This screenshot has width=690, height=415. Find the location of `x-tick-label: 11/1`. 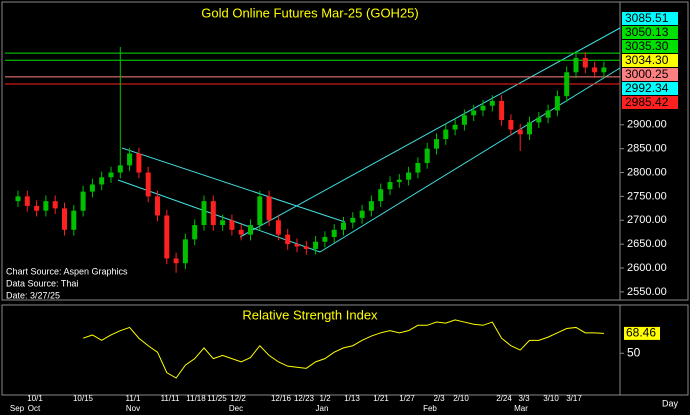

x-tick-label: 11/1 is located at coordinates (134, 398).